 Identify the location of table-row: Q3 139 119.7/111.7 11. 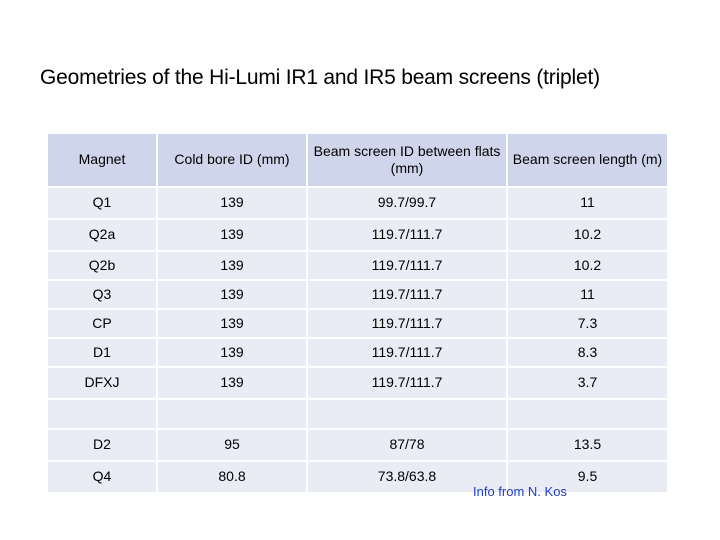
(357, 295).